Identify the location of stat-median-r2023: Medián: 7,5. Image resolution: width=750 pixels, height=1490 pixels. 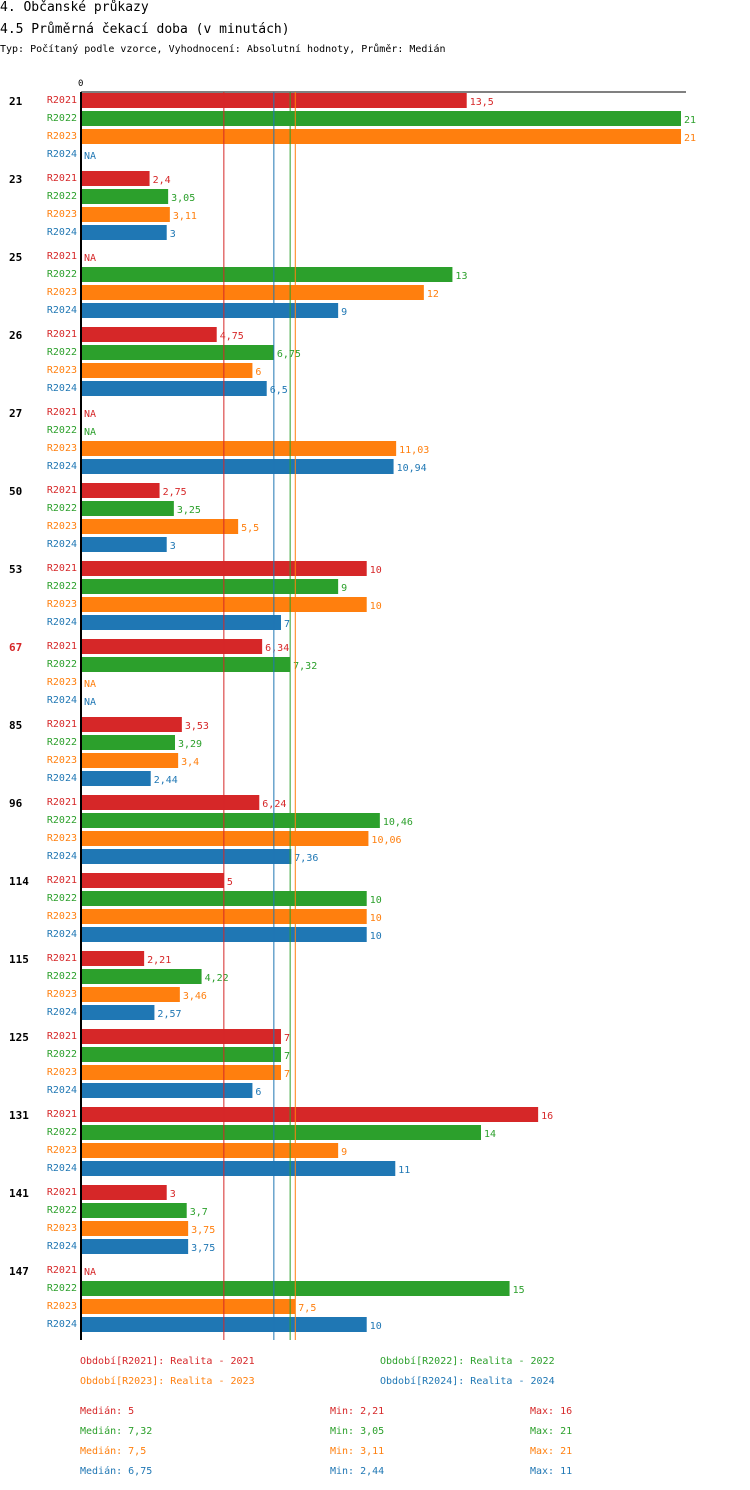
(113, 1451).